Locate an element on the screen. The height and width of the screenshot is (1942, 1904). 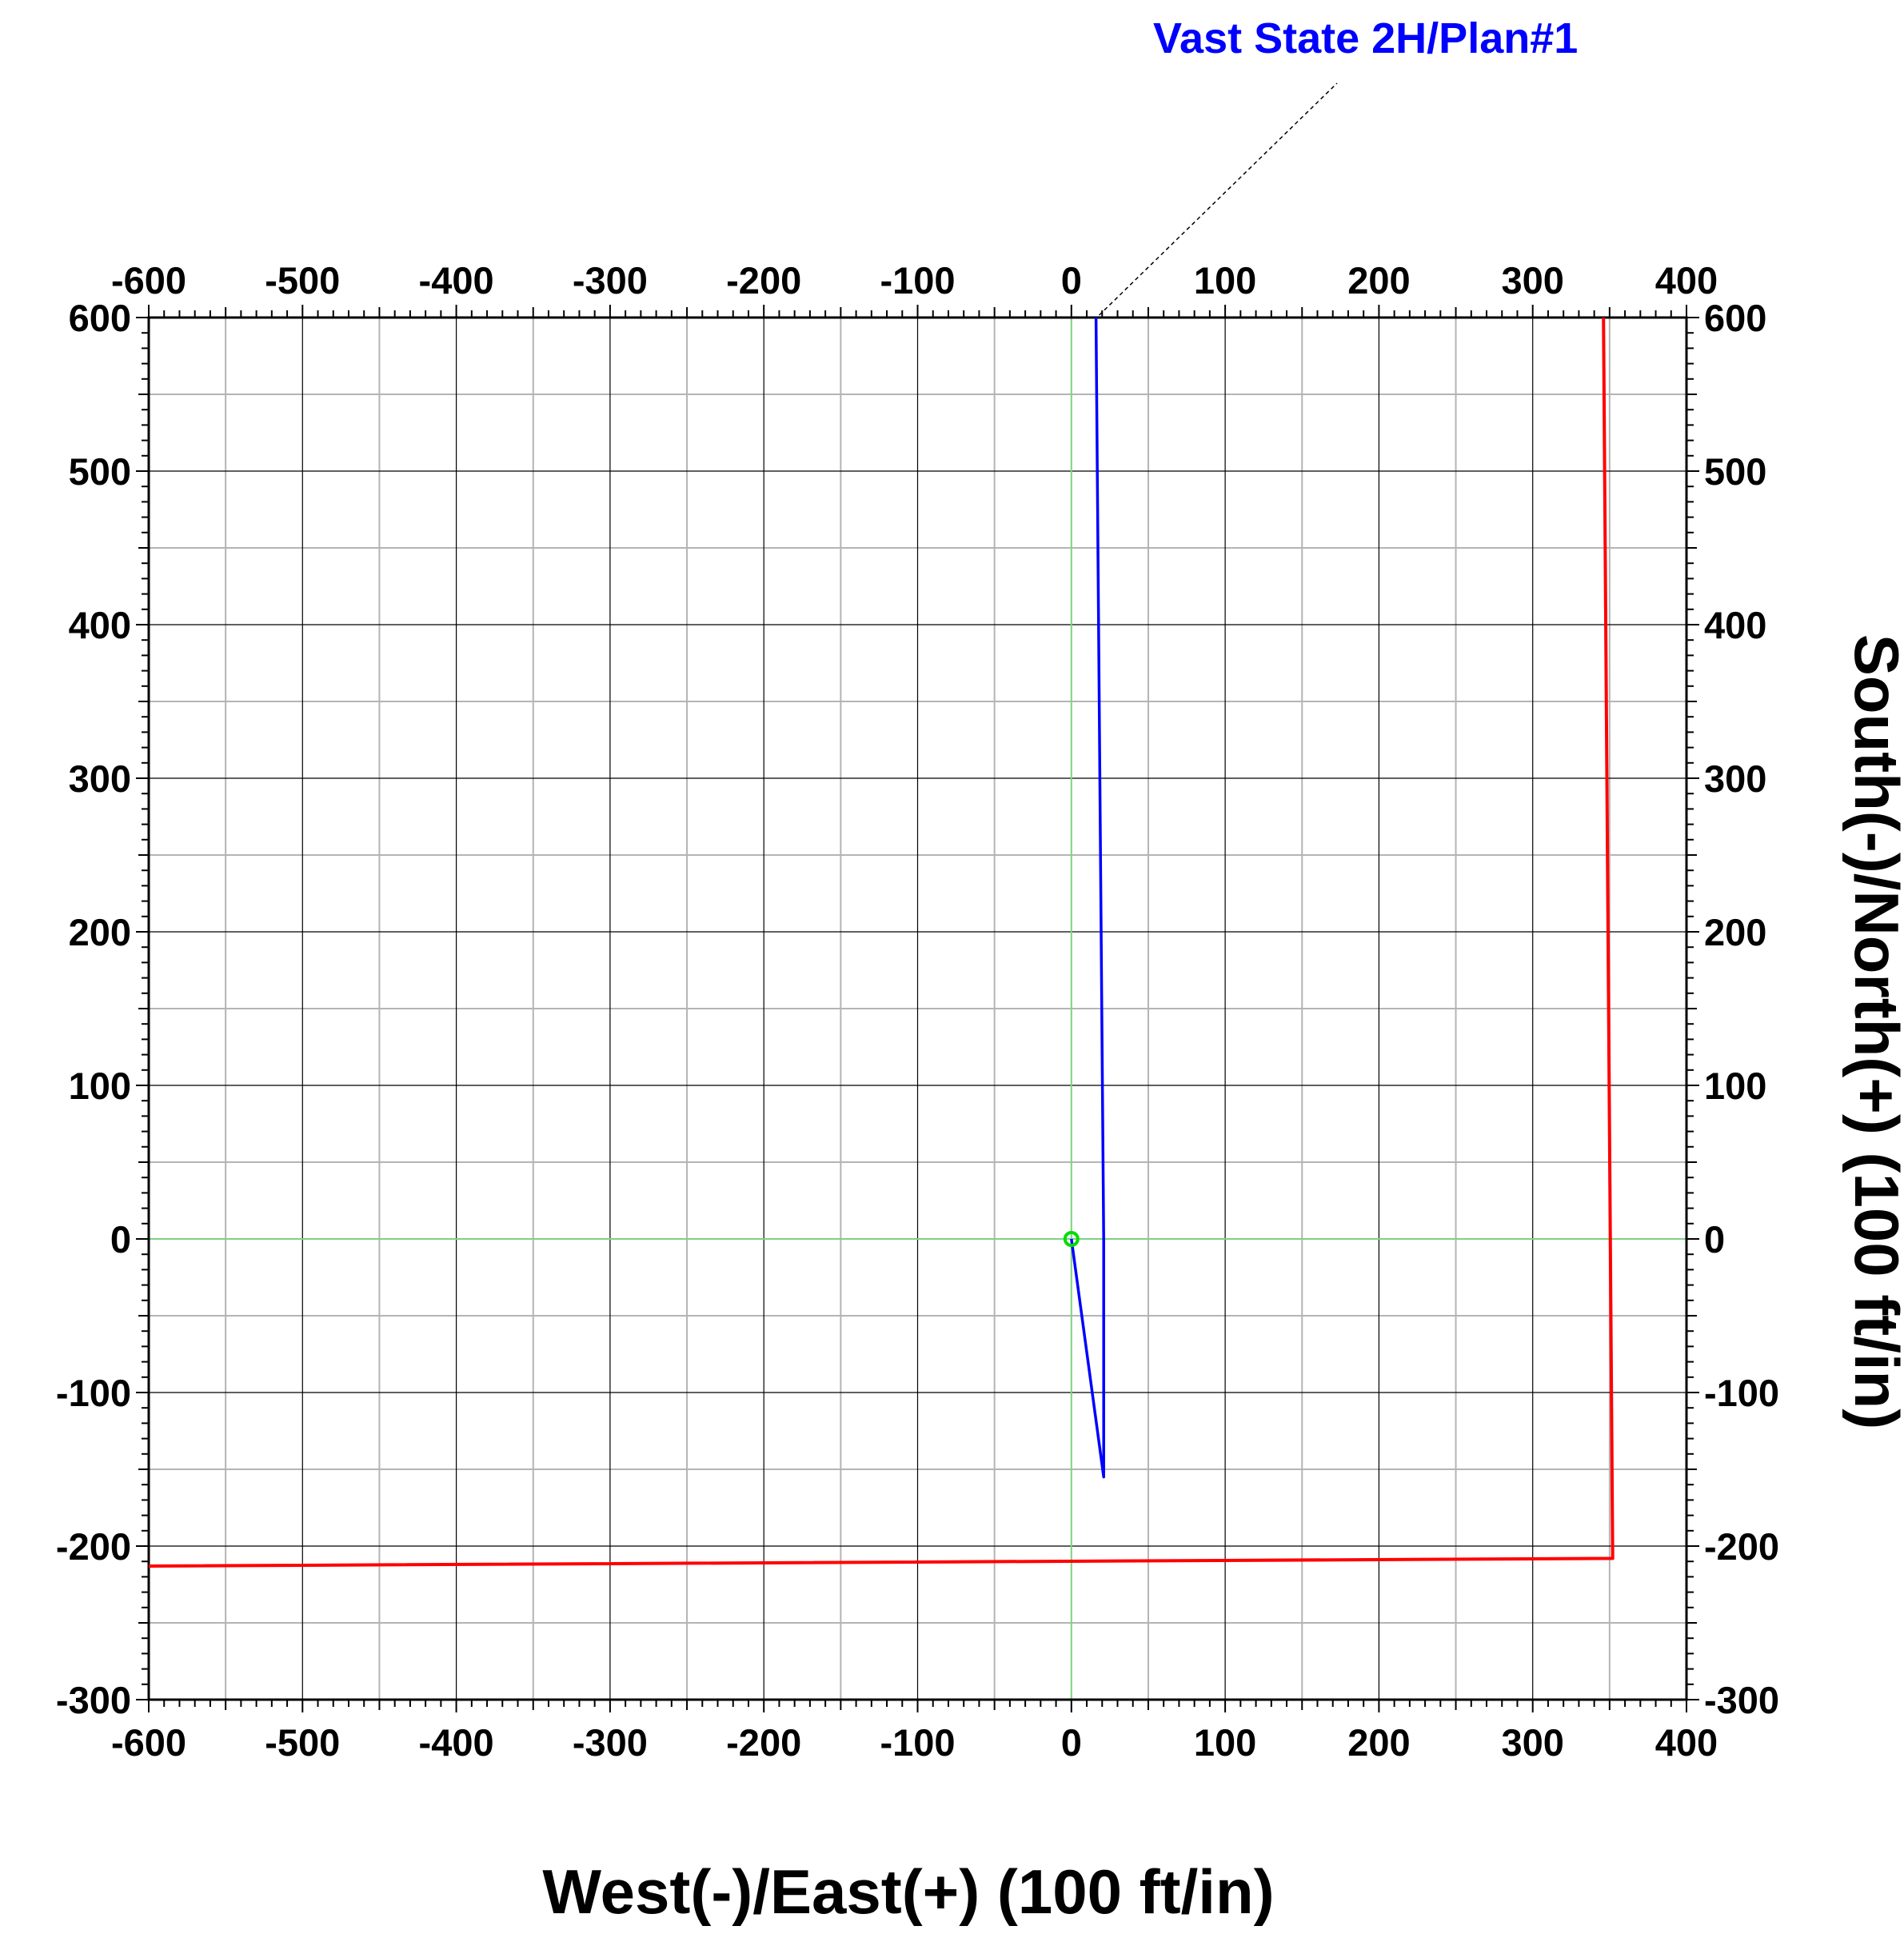
x-tick-label-top: 0 is located at coordinates (1071, 280).